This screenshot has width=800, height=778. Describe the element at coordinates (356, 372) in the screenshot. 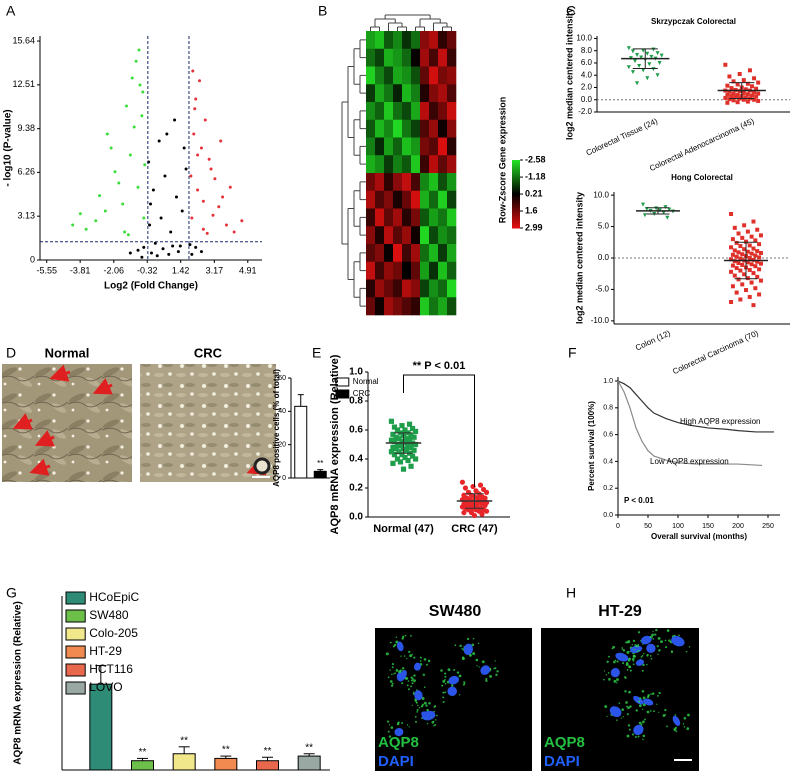

I see `y-tick-label: 1.0` at that location.